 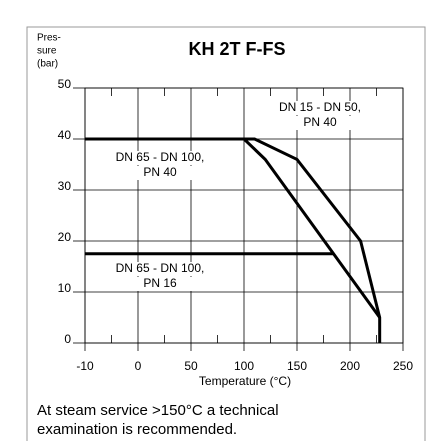 What do you see at coordinates (191, 366) in the screenshot?
I see `x-tick-label: 50` at bounding box center [191, 366].